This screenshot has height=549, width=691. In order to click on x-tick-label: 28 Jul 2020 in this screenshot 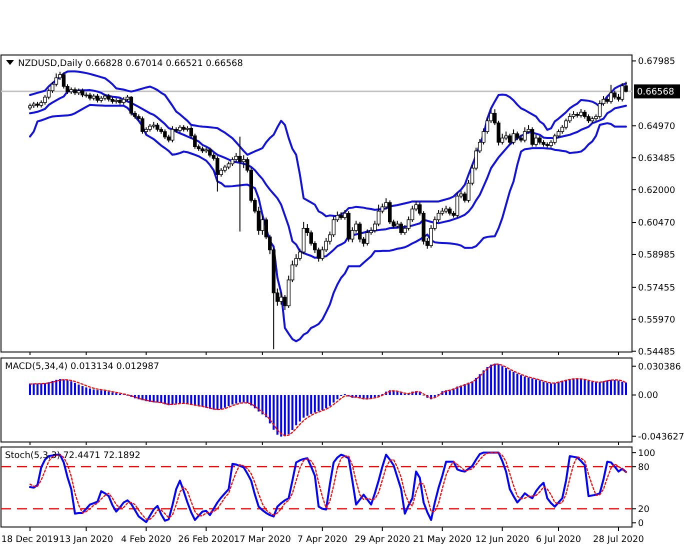, I will do `click(618, 540)`.